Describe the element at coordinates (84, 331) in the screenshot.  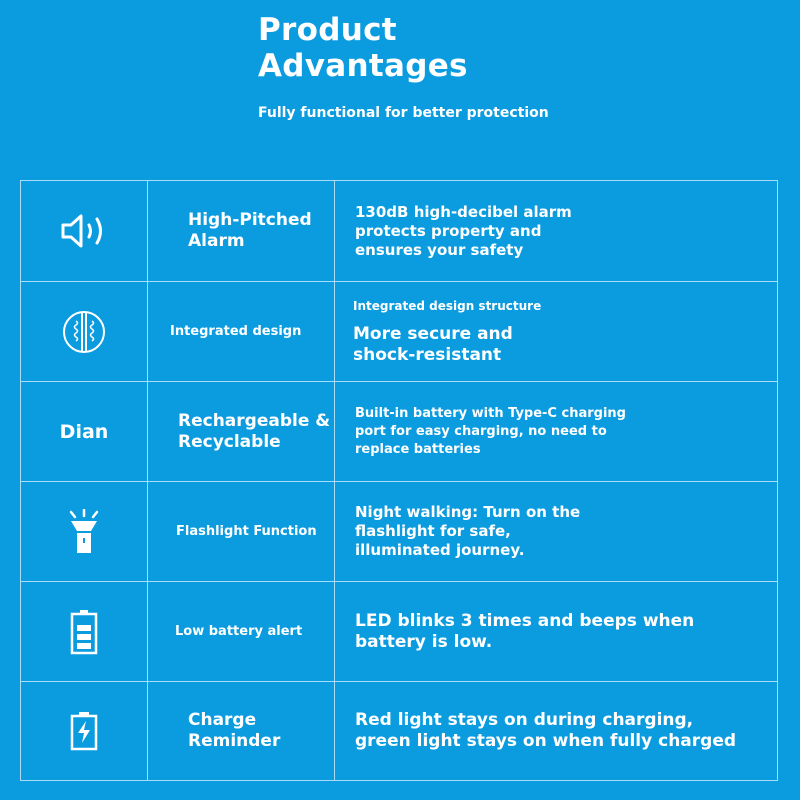
I see `shell-structure-icon` at that location.